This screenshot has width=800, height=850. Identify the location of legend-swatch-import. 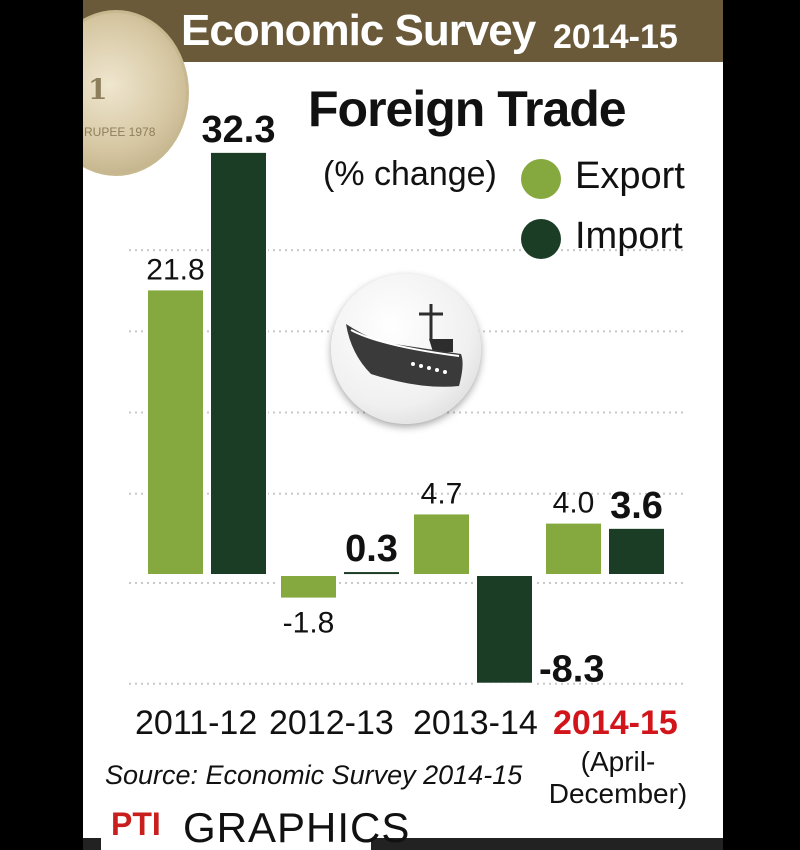
(541, 239).